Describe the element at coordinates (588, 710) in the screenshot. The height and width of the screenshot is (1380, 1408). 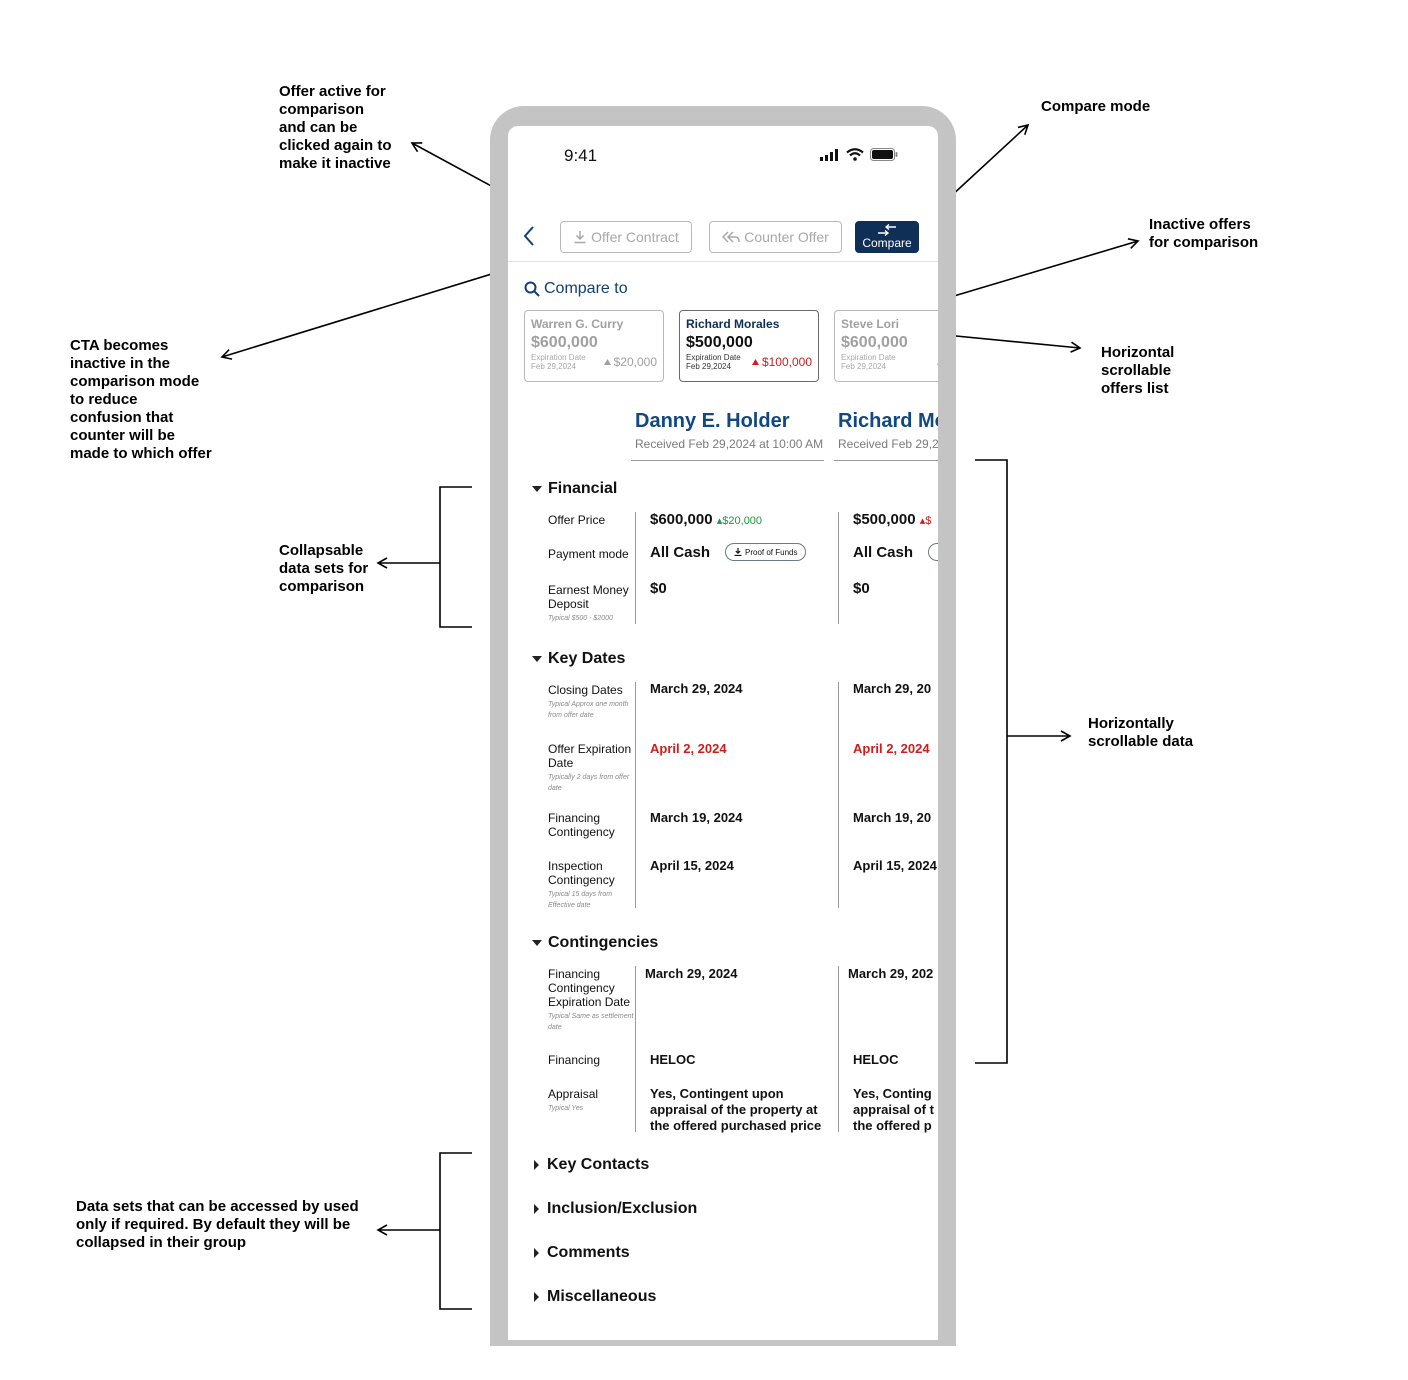
I see `closing-dates-hint: Typical Approx one month from offer date` at that location.